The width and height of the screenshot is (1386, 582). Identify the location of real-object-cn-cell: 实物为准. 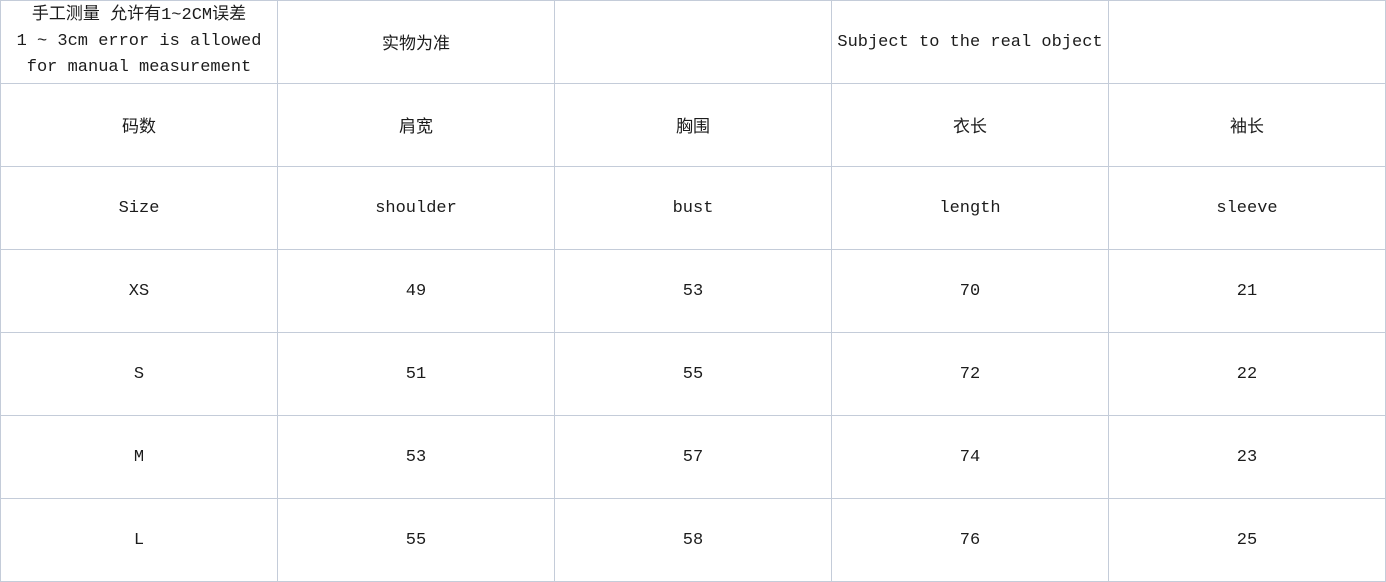
(416, 42).